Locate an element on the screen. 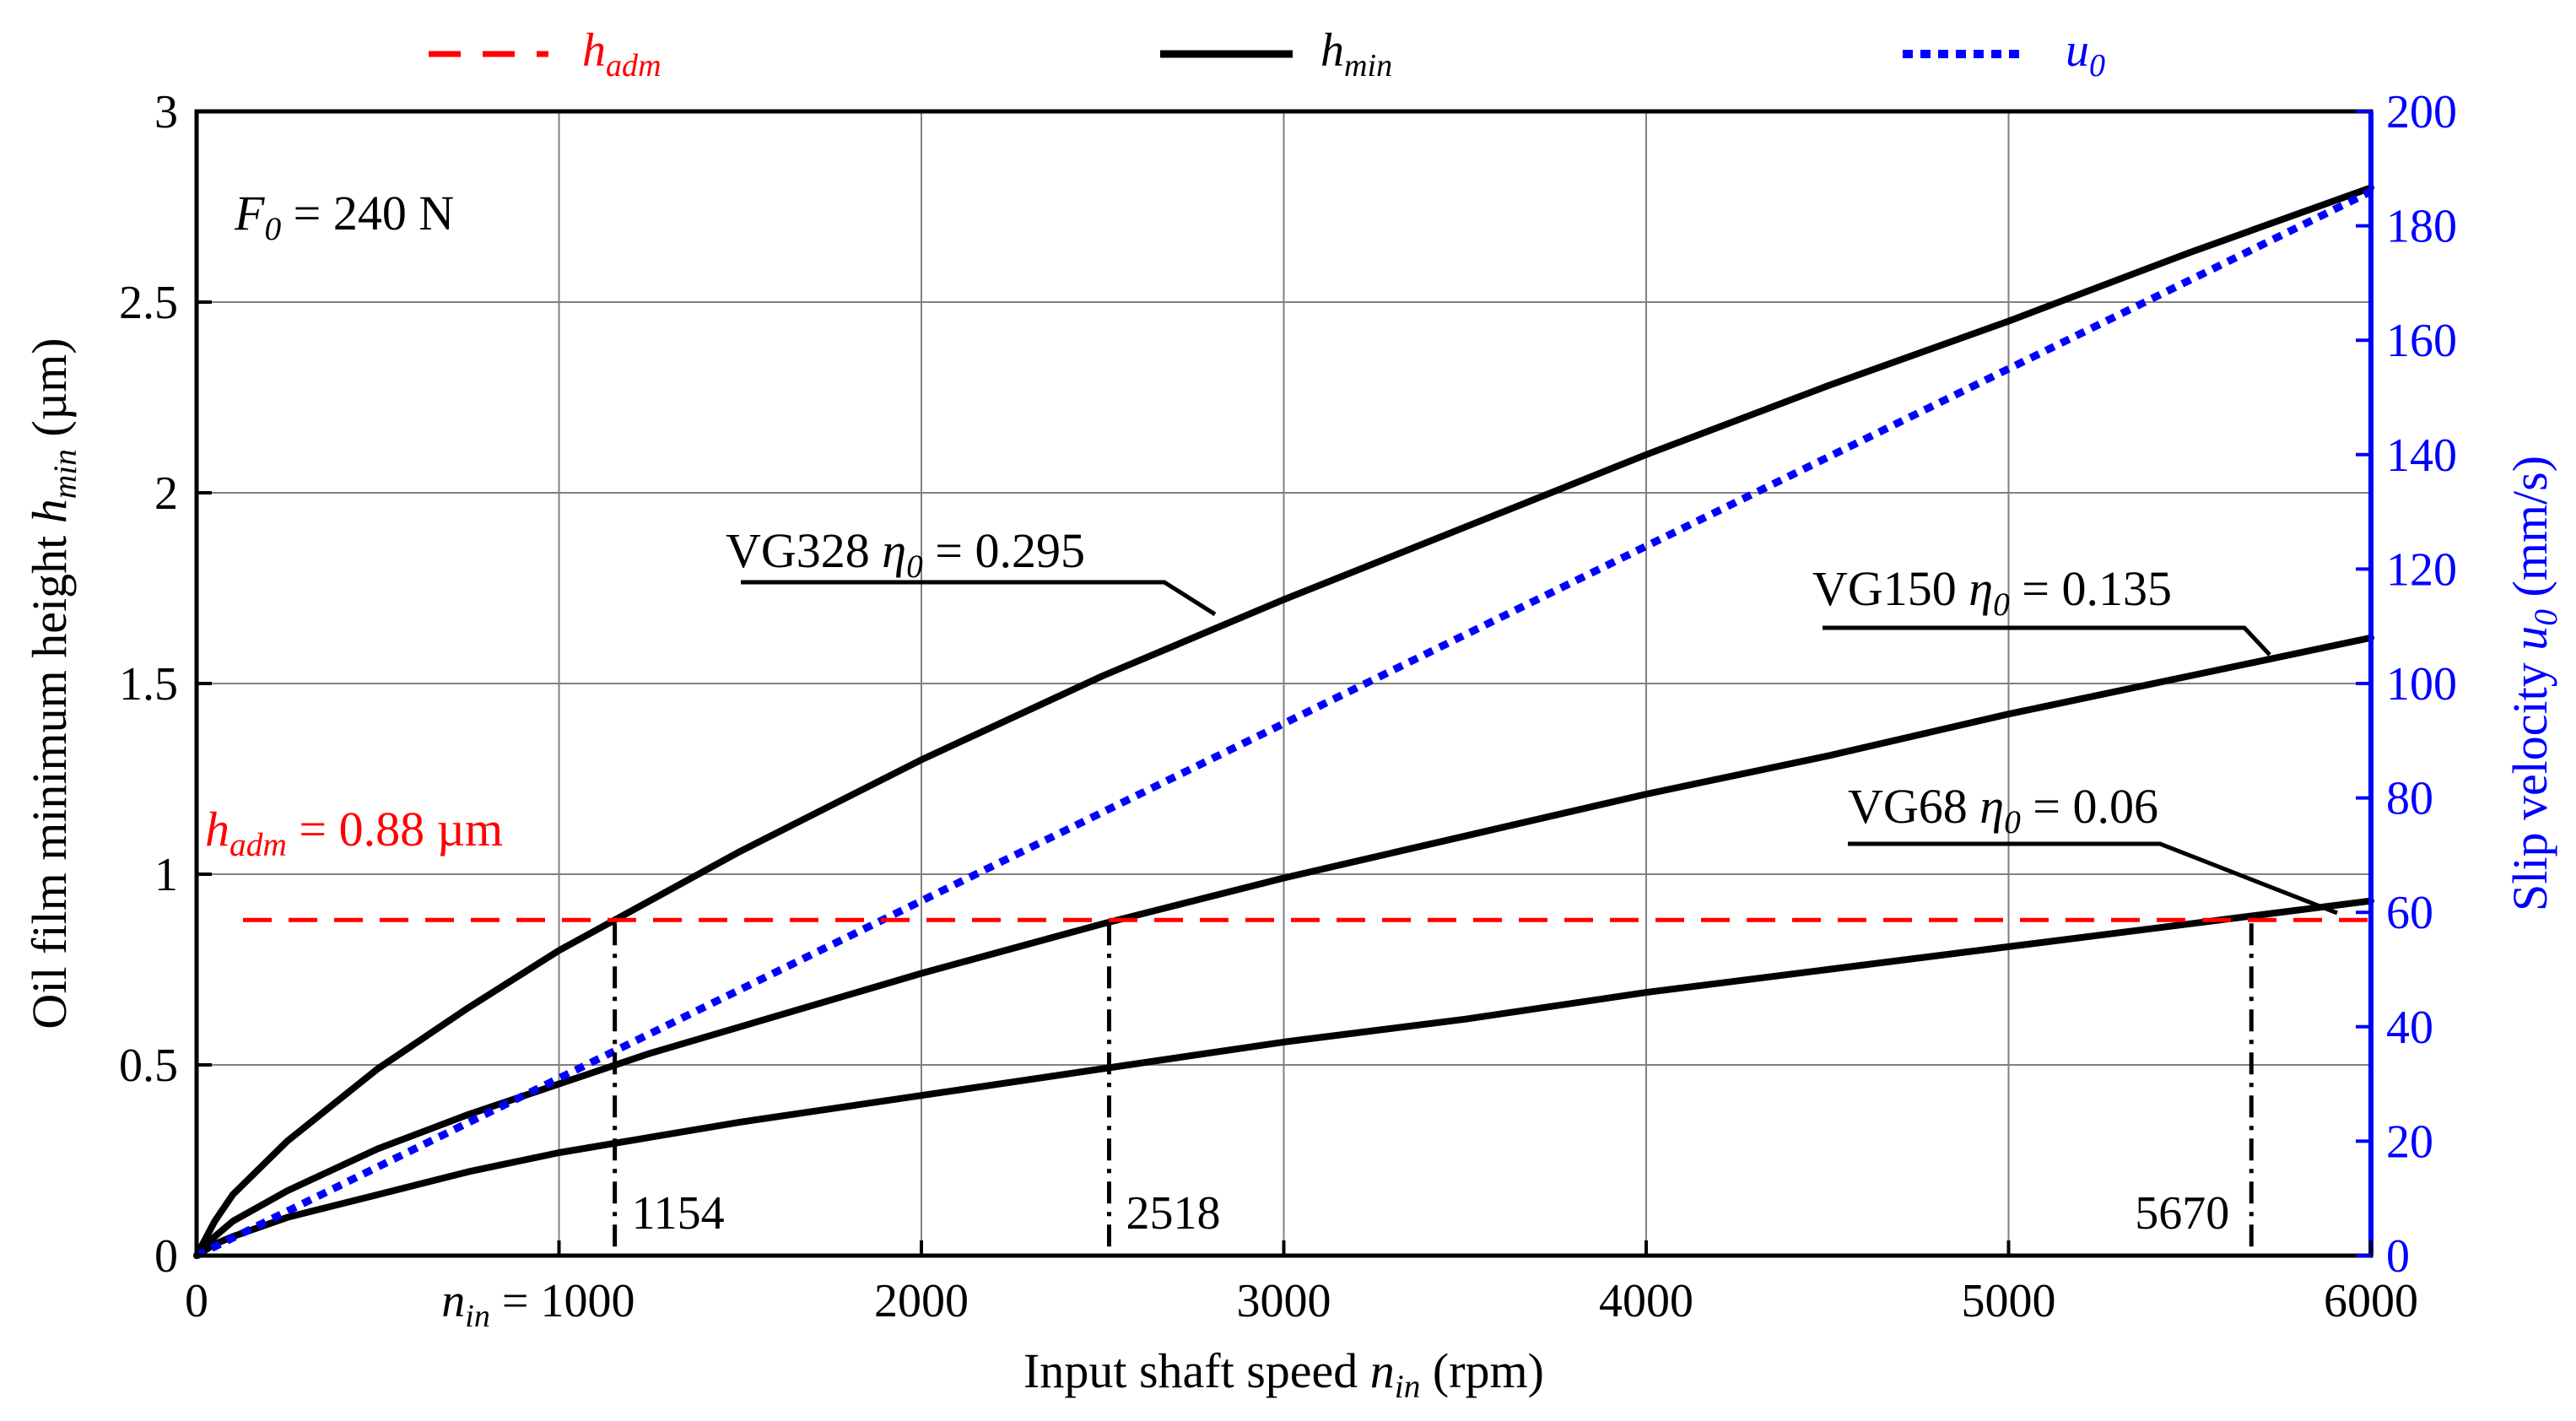 The width and height of the screenshot is (2576, 1421). series-label-vg150: VG150 η0 = 0.135 is located at coordinates (1992, 592).